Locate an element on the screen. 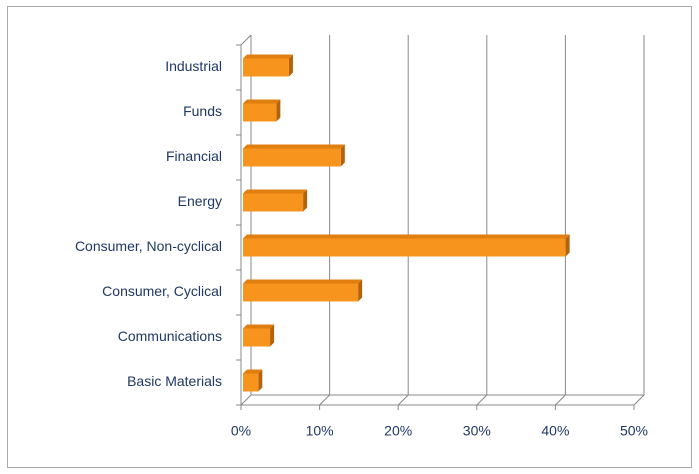  x-tick-label: 20% is located at coordinates (398, 431).